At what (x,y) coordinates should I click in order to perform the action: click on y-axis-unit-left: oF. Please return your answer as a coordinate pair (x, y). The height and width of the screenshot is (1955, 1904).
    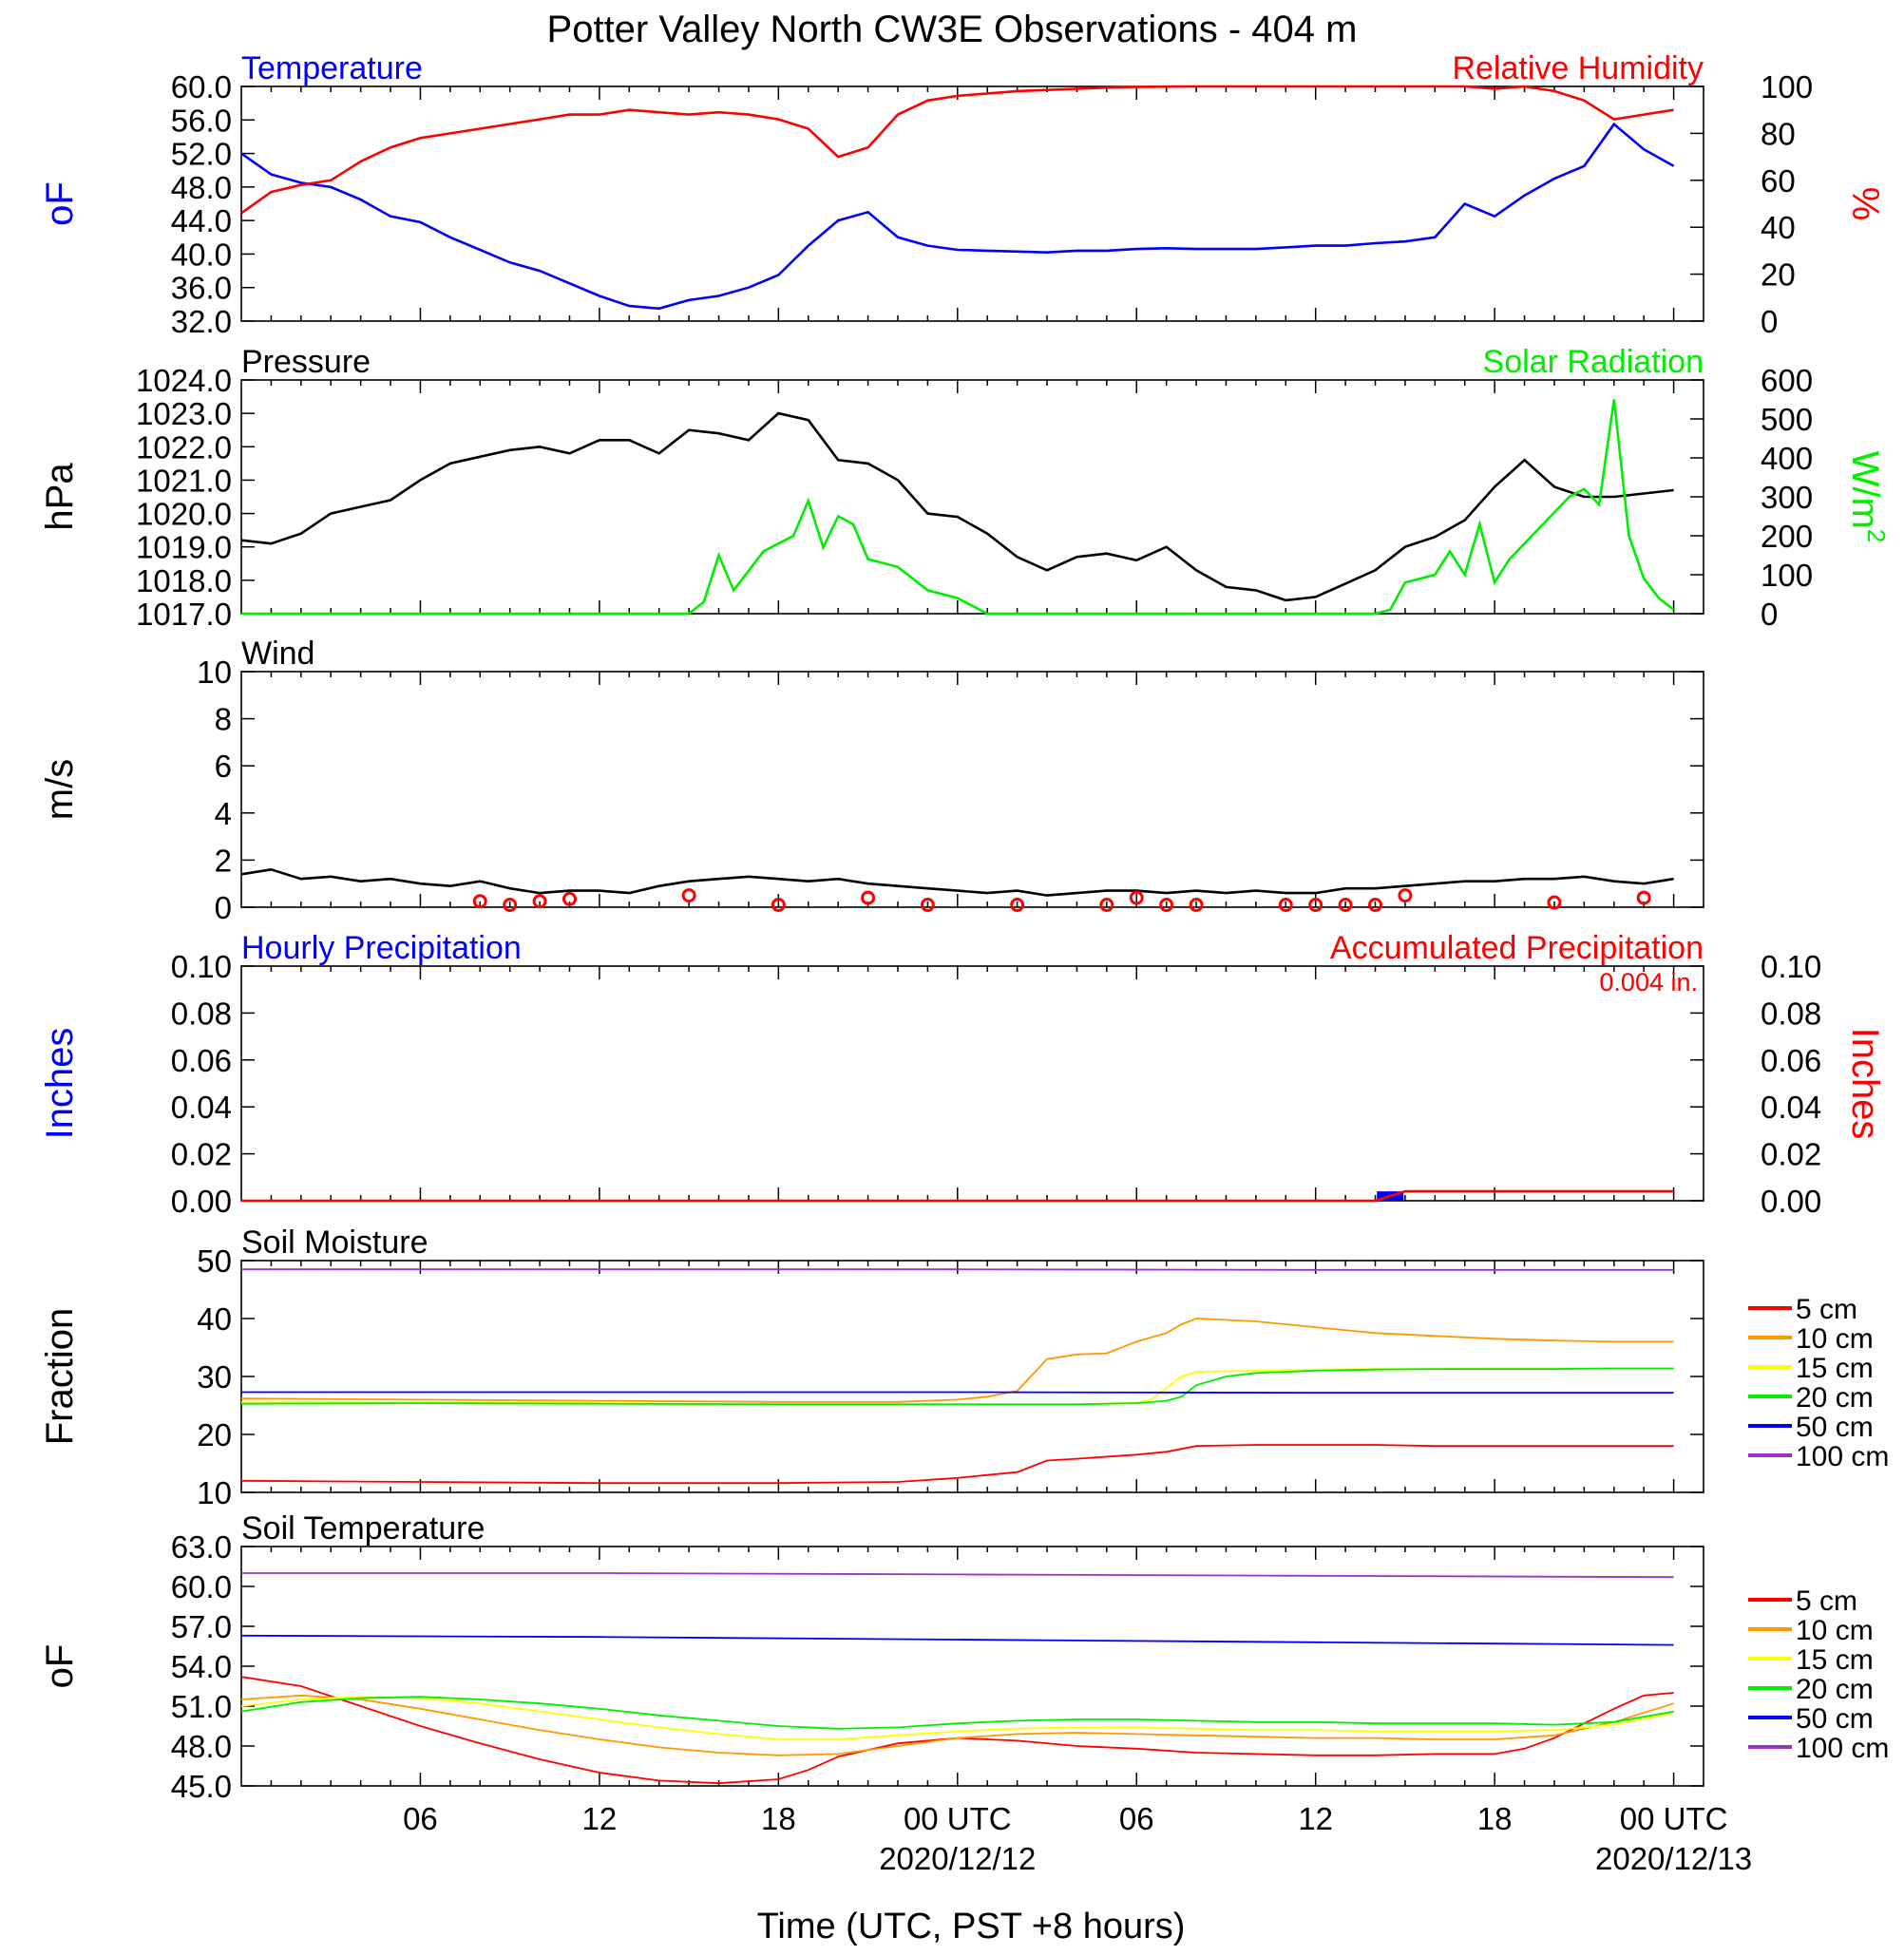
    Looking at the image, I should click on (60, 1666).